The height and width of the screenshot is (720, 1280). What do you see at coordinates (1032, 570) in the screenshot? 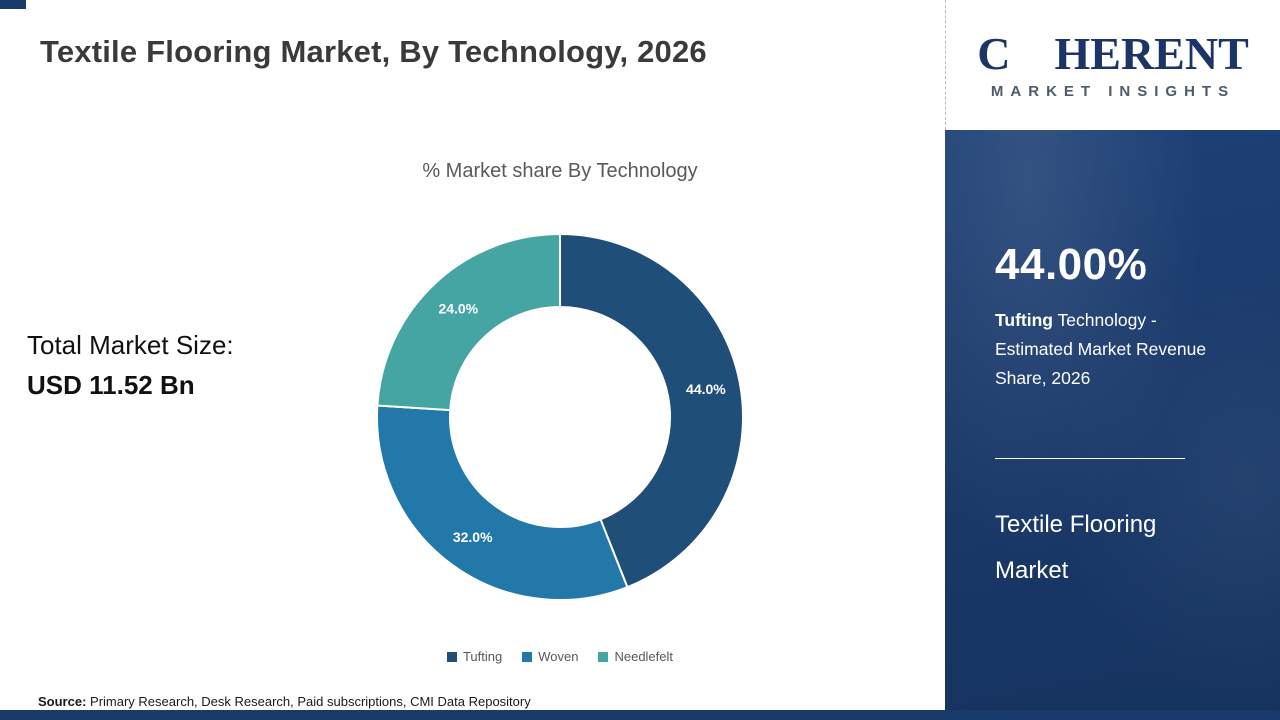
I see `panel-footer-line2: Market` at bounding box center [1032, 570].